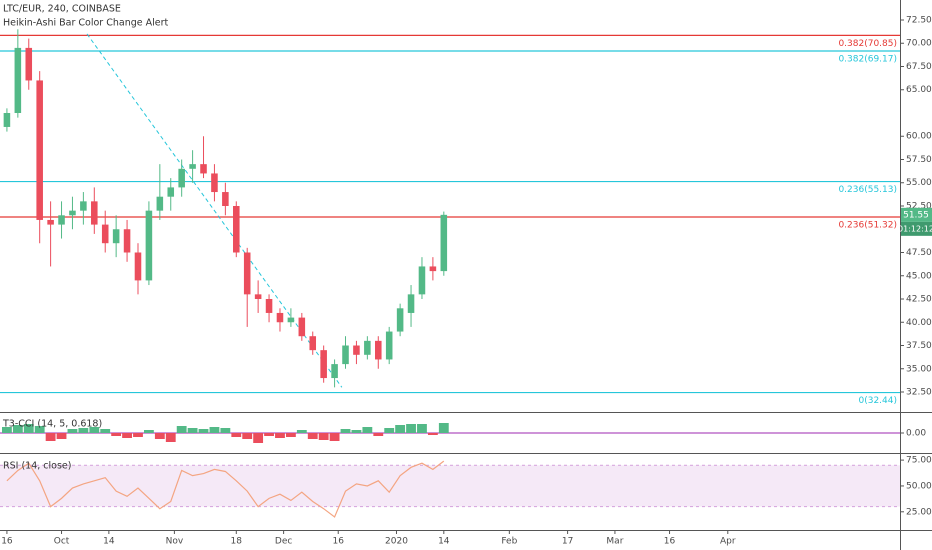  I want to click on y-tick-label: 40.00, so click(919, 323).